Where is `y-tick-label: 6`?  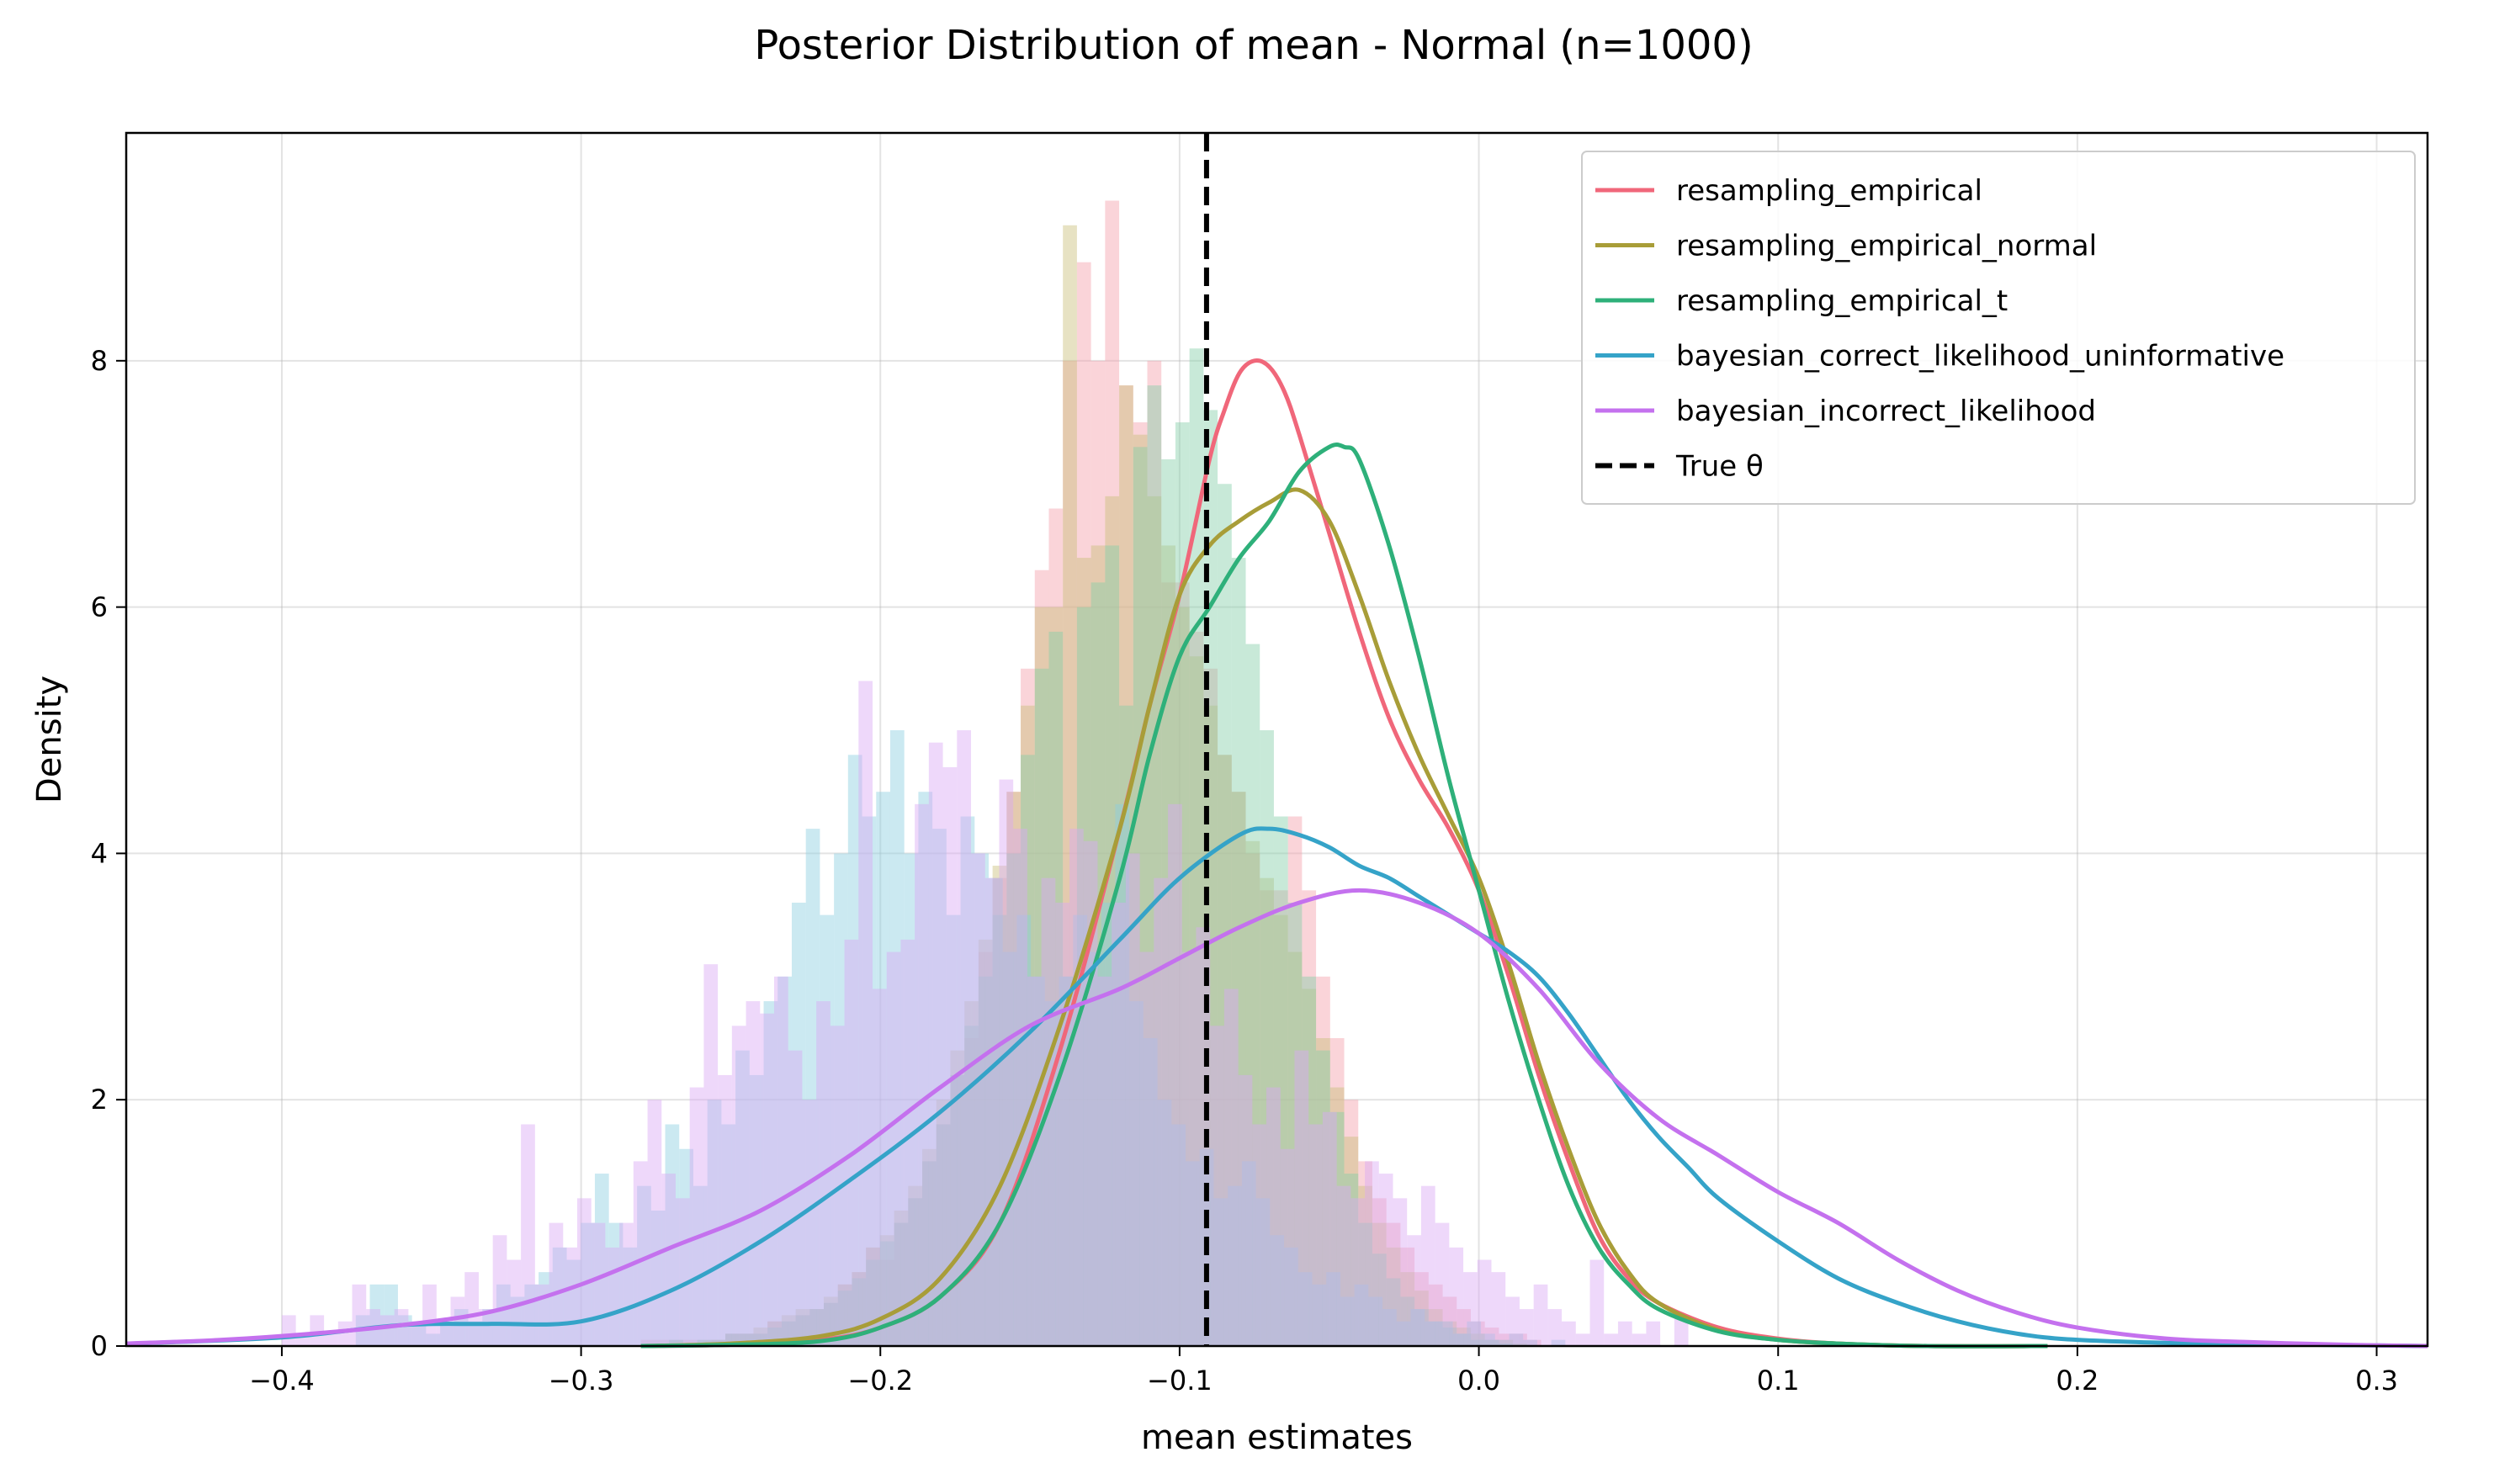
y-tick-label: 6 is located at coordinates (99, 607).